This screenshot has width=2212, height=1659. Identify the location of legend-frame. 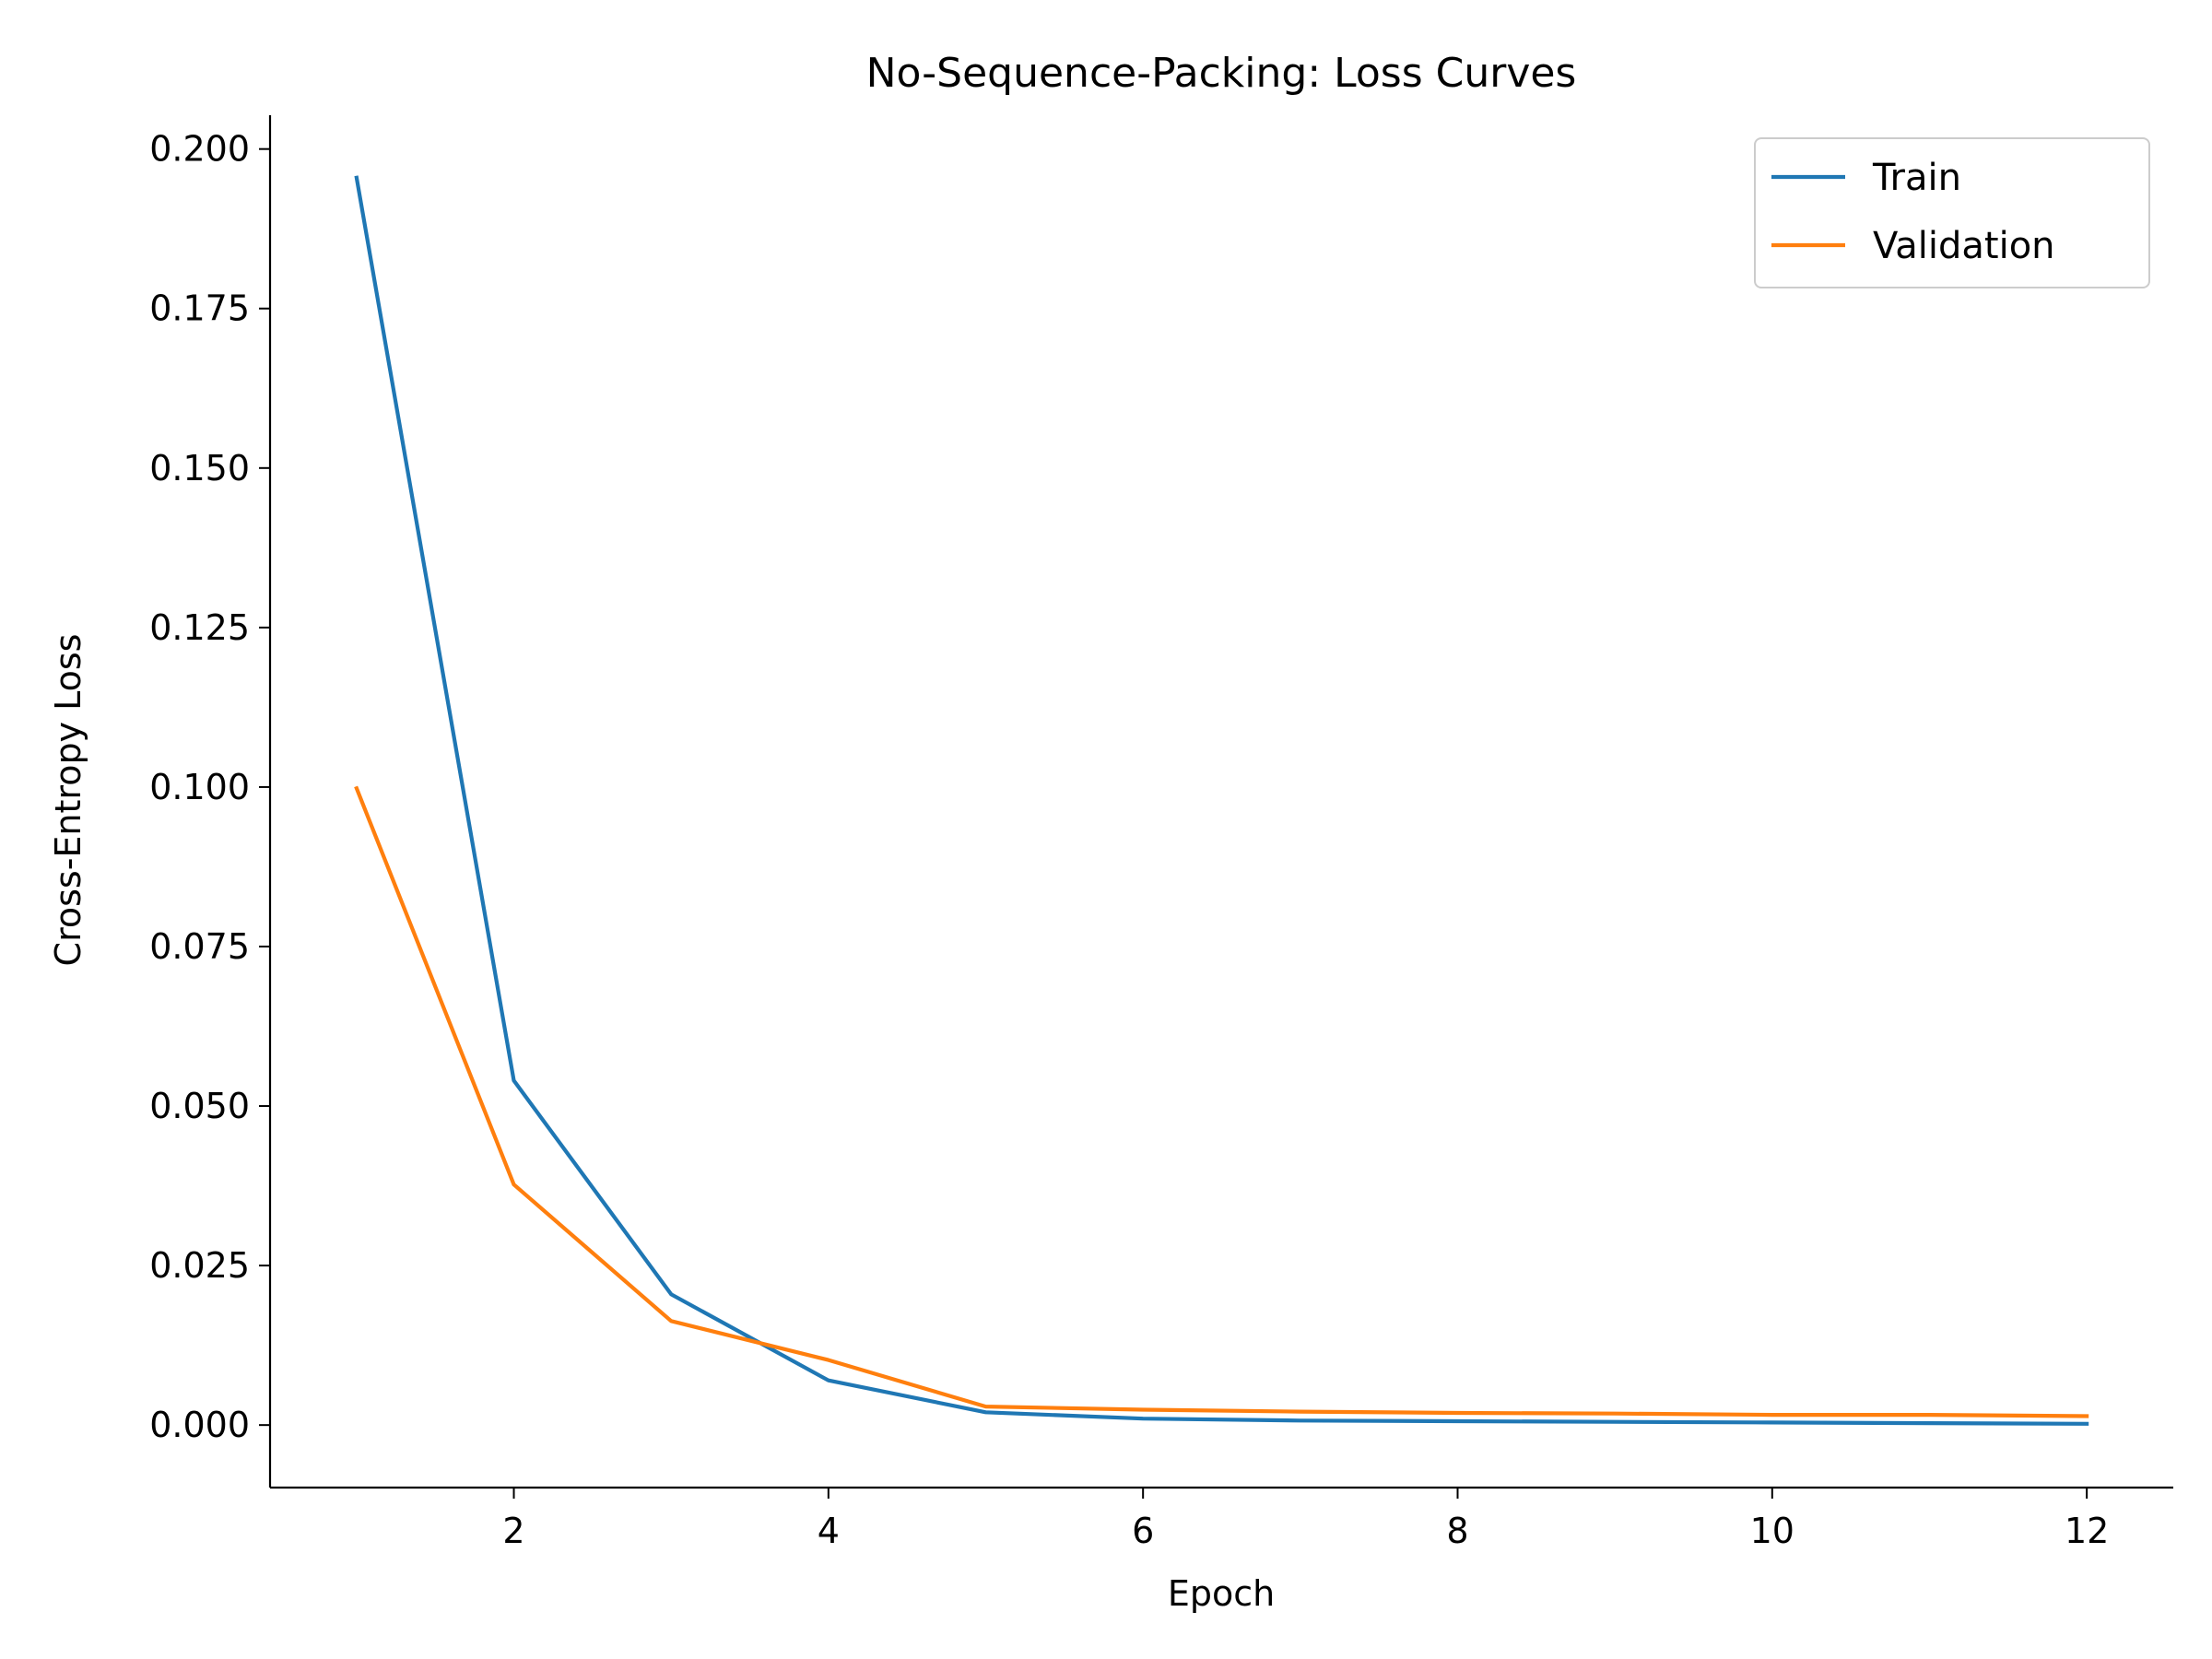
(1952, 212).